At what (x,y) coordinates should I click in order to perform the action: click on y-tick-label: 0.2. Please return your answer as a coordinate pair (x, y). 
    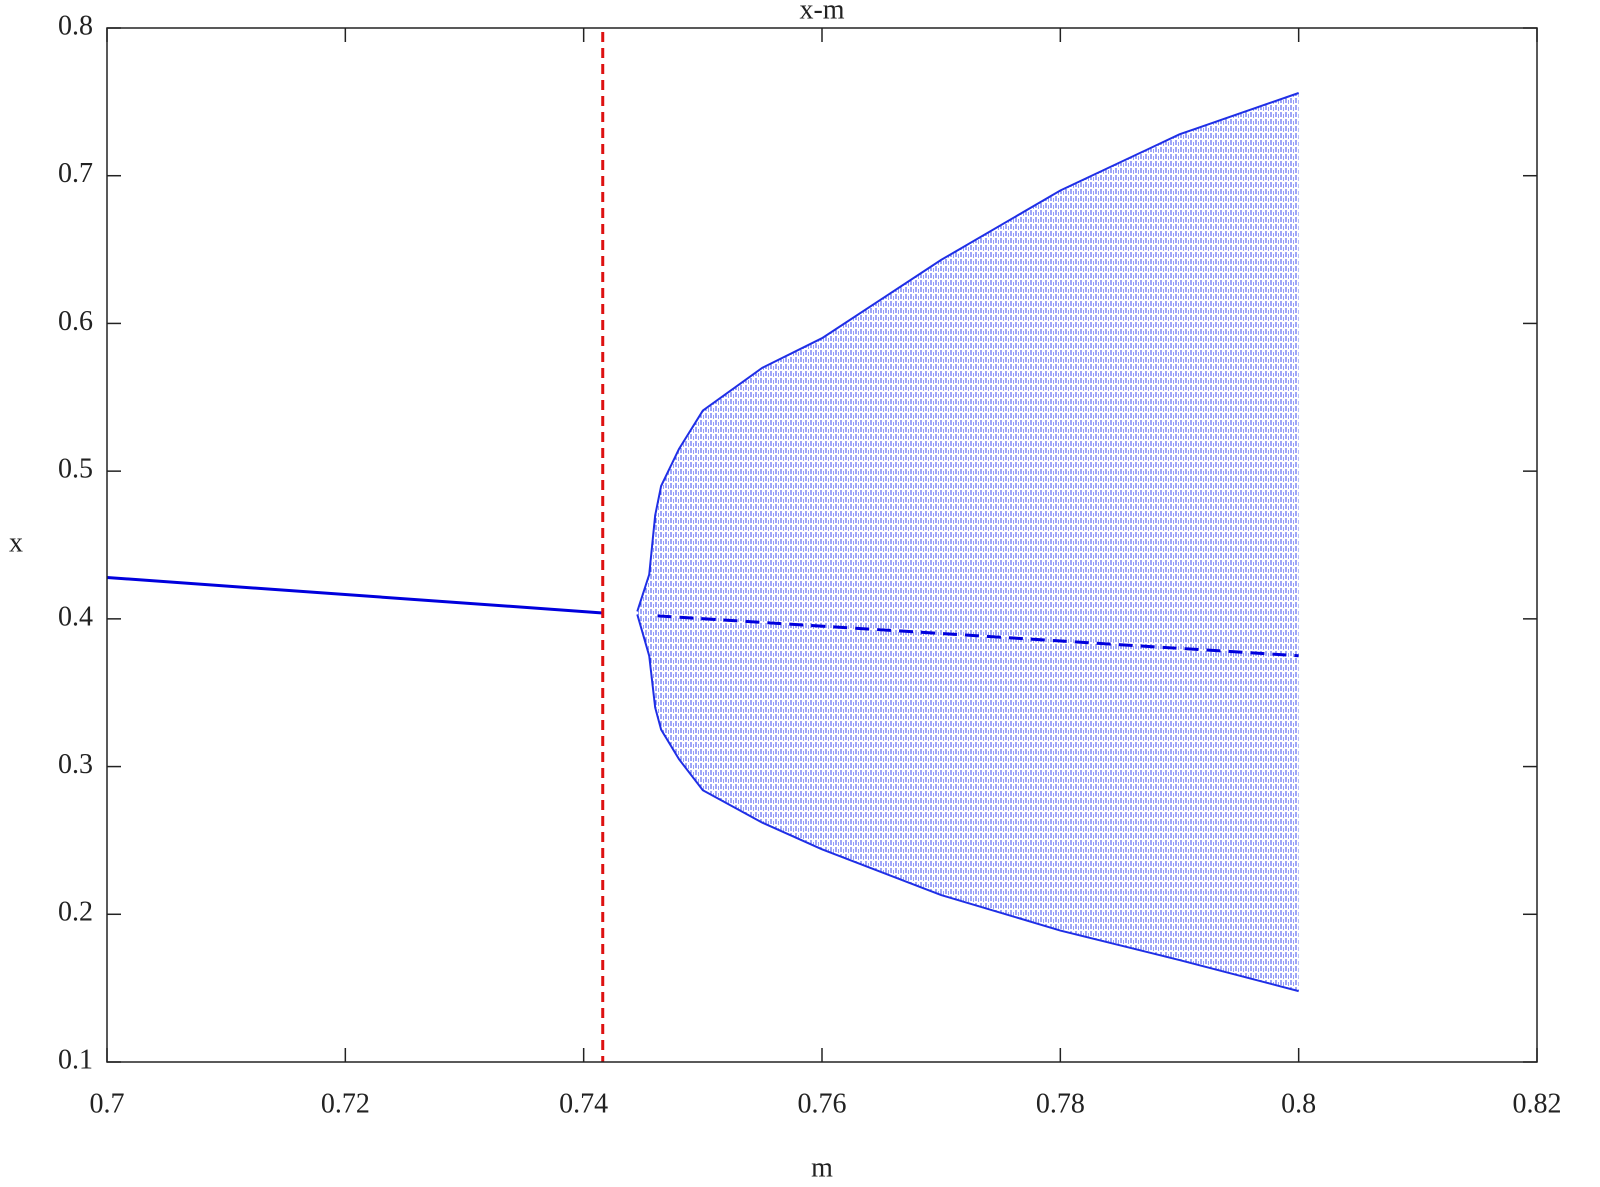
    Looking at the image, I should click on (75, 912).